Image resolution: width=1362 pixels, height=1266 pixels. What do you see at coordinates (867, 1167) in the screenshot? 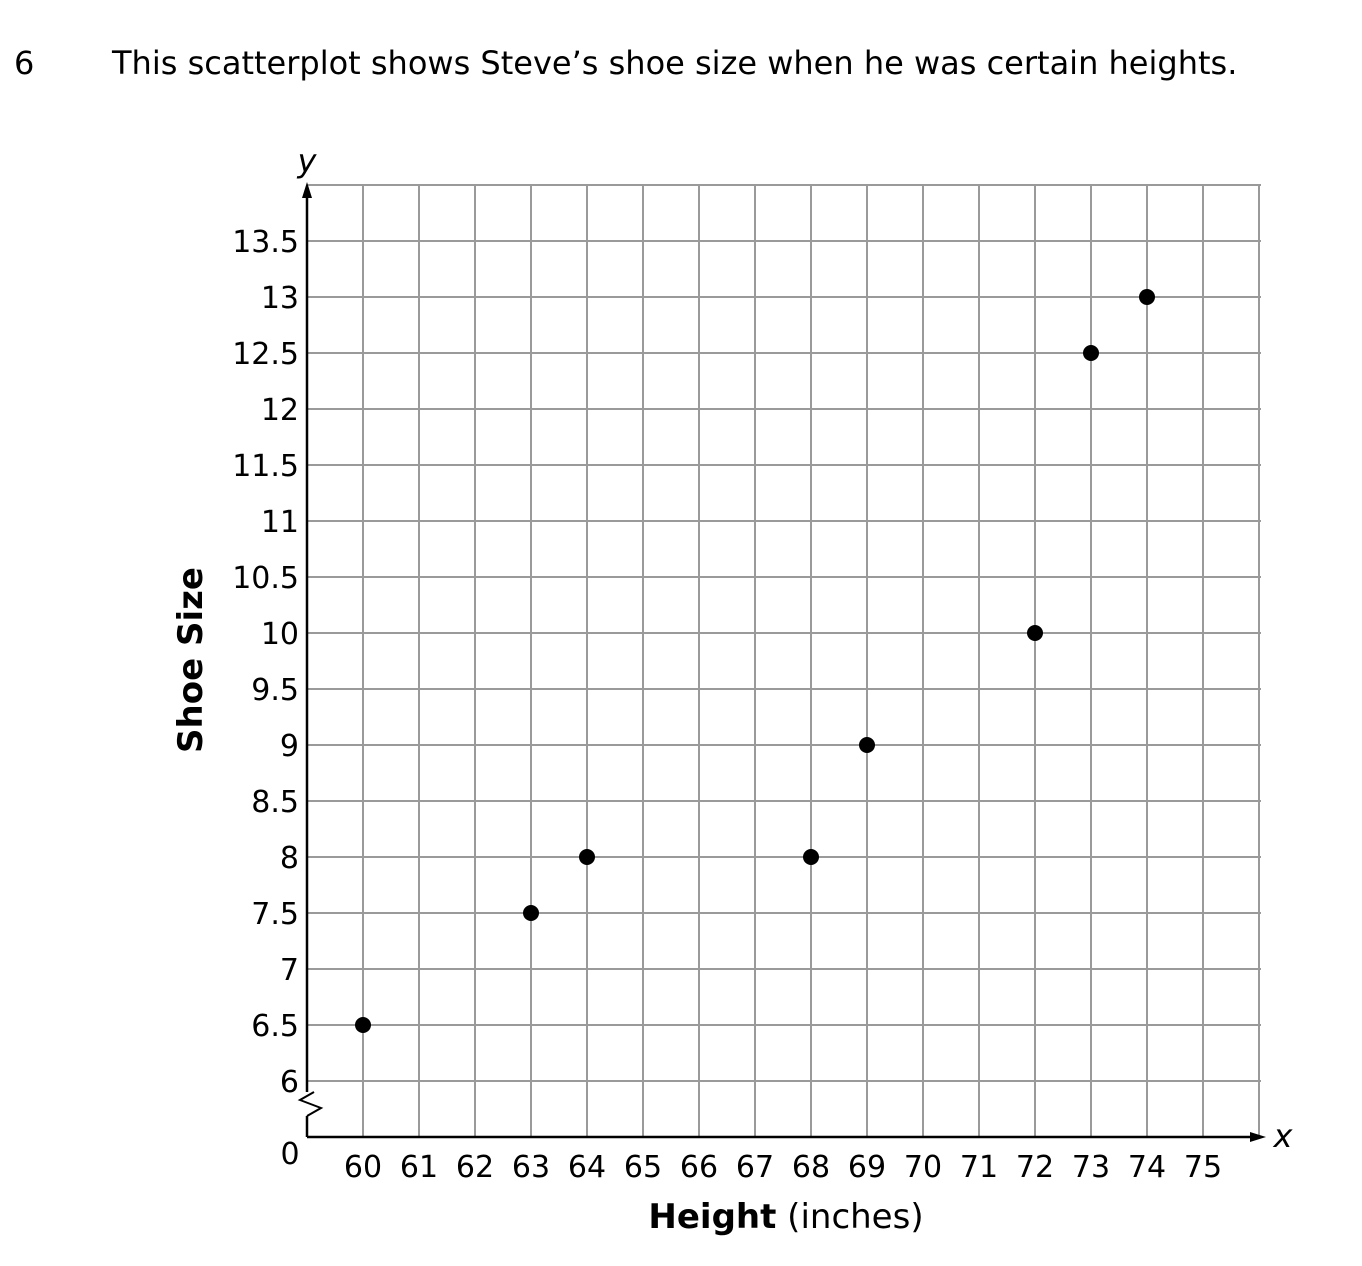
I see `x-tick-label: 69` at bounding box center [867, 1167].